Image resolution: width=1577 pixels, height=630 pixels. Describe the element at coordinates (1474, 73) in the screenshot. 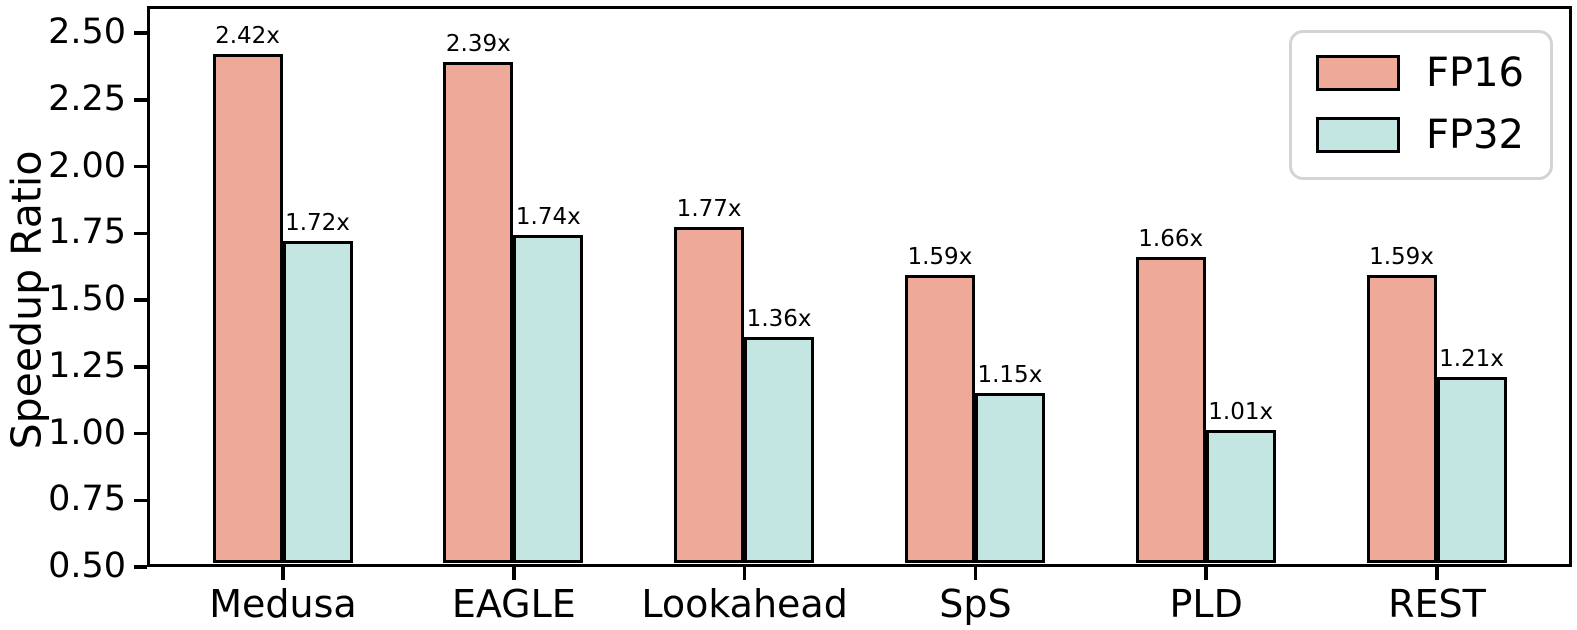

I see `legend-label-fp16: FP16` at that location.